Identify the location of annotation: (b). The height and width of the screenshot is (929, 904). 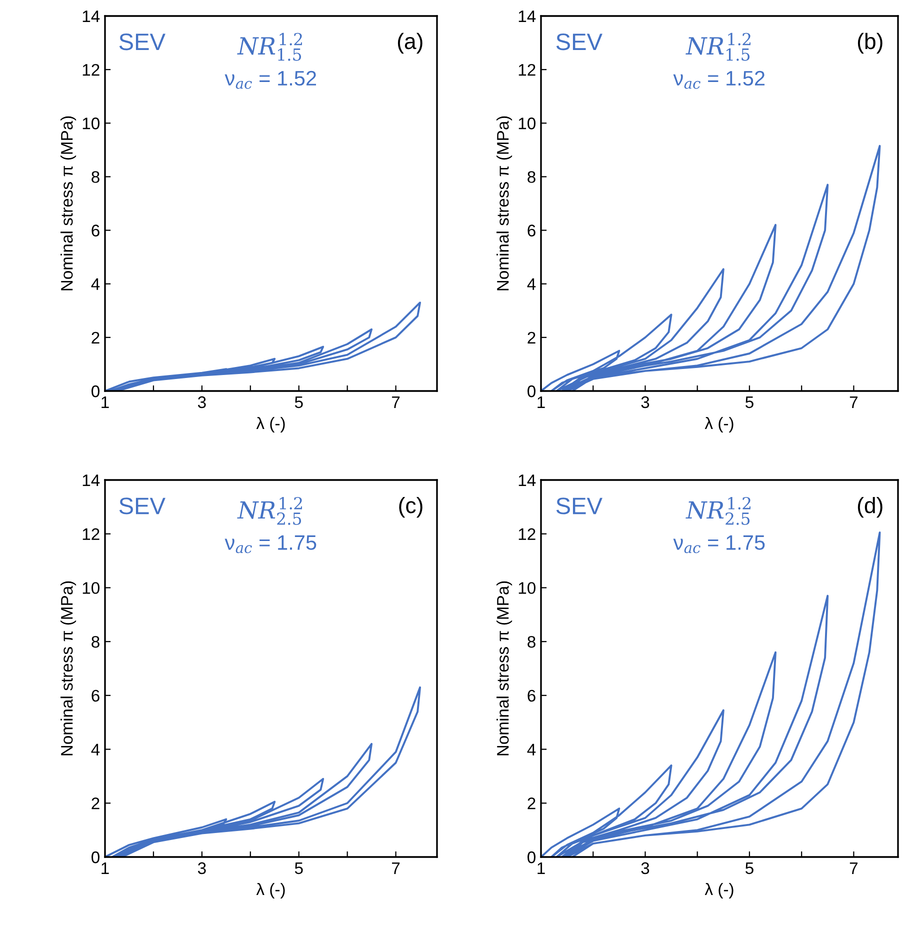
(870, 43).